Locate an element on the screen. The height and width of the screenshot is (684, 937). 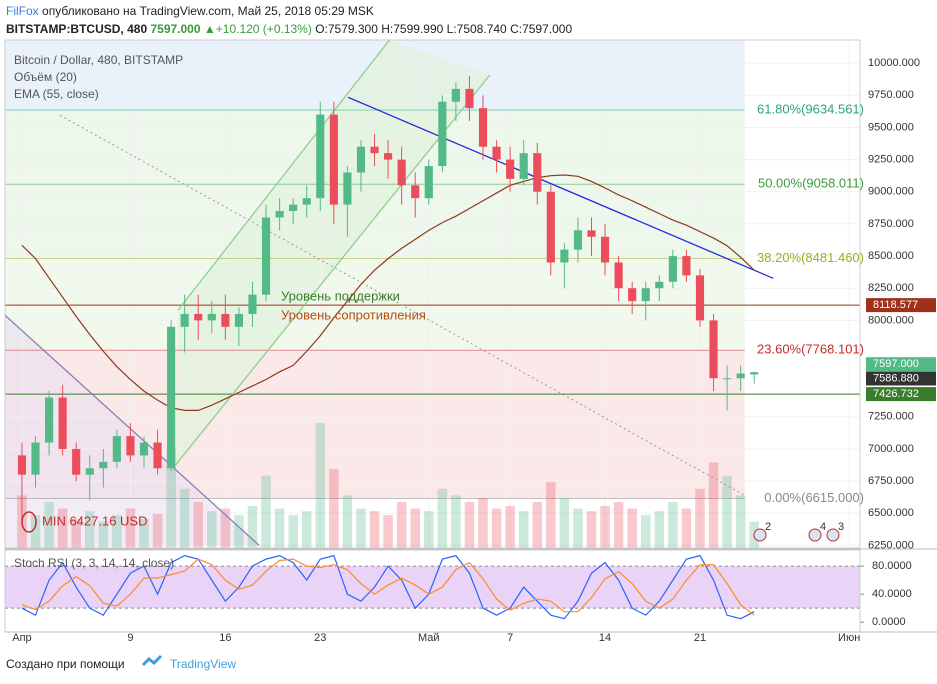
stoch-pane is located at coordinates (432, 587).